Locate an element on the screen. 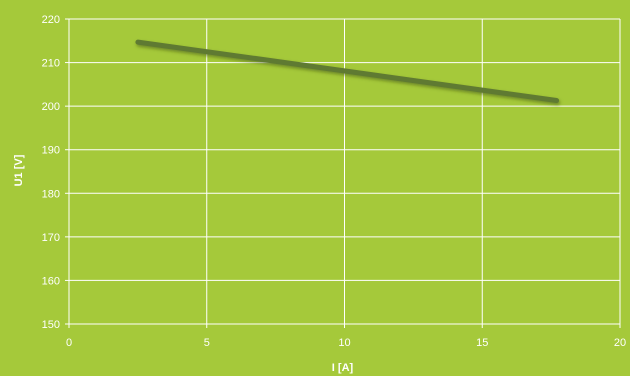 The image size is (630, 376). y-tick-label: 160 is located at coordinates (51, 281).